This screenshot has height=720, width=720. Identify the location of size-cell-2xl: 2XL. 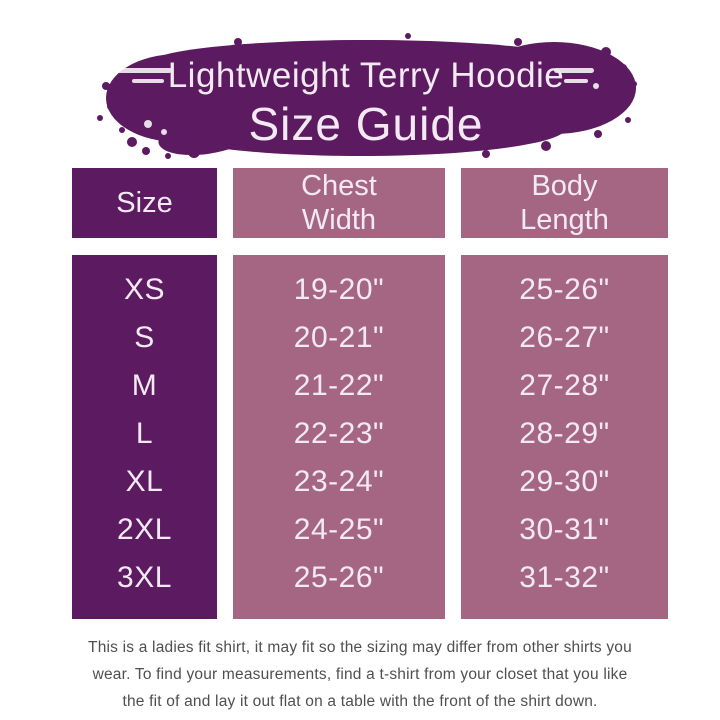
(144, 529).